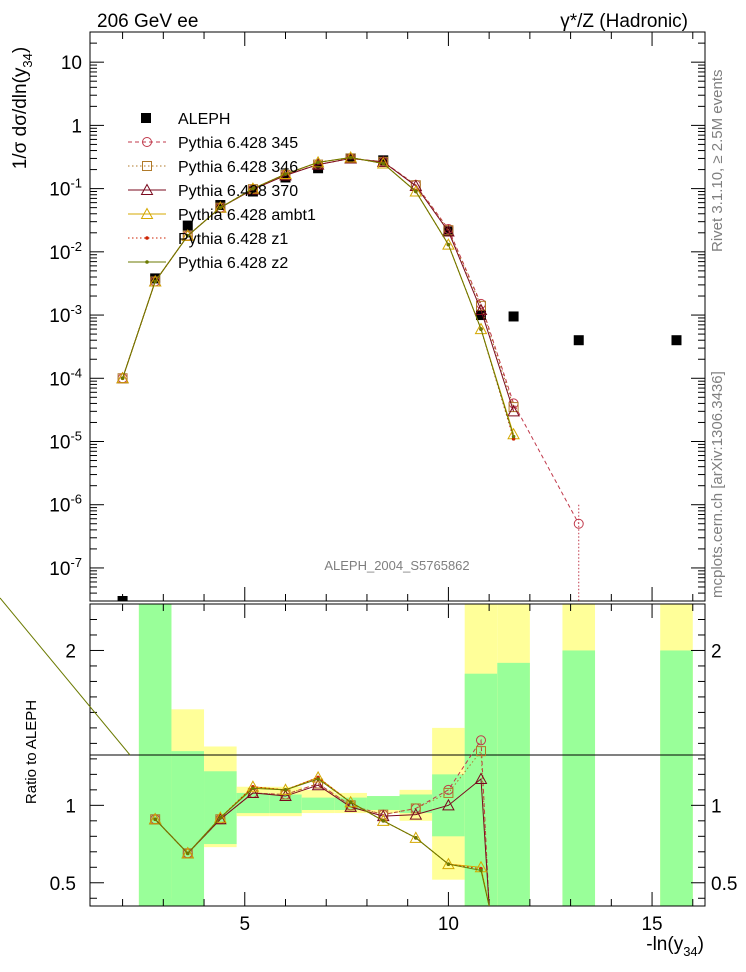 The width and height of the screenshot is (746, 972). I want to click on ratio-y-axis-label: Ratio to ALEPH, so click(31, 752).